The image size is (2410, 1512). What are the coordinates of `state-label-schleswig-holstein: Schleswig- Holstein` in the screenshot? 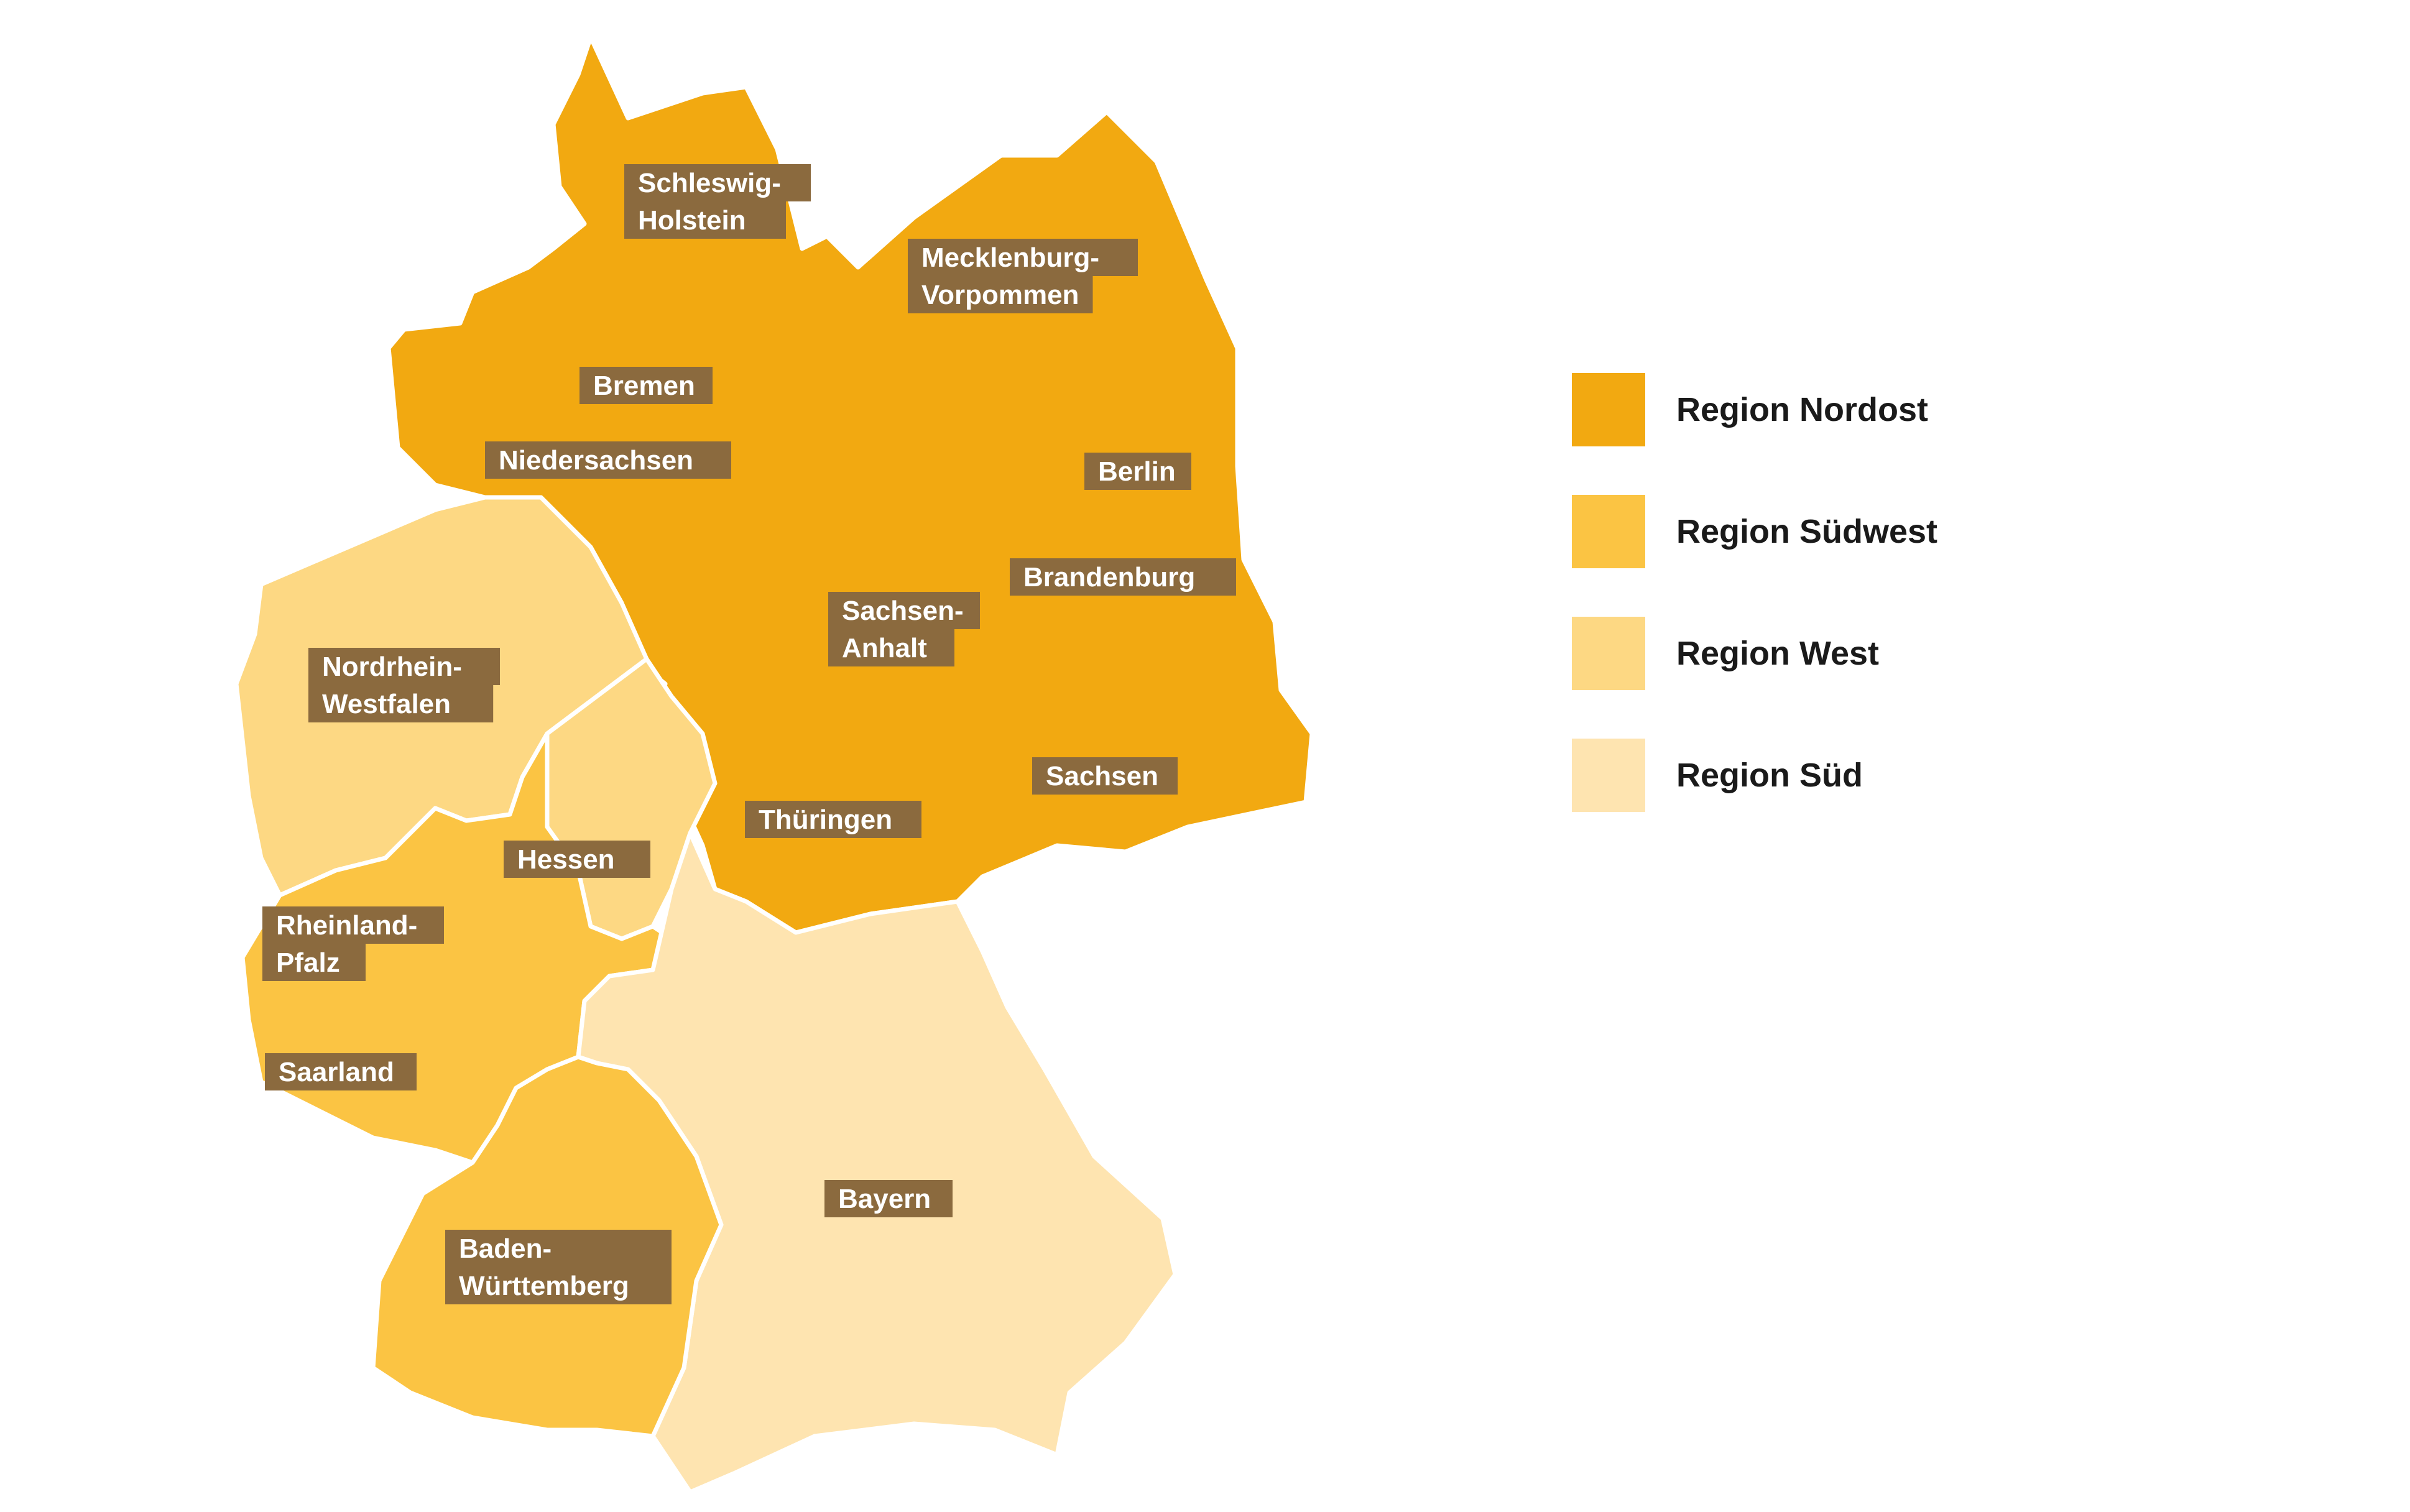 It's located at (717, 201).